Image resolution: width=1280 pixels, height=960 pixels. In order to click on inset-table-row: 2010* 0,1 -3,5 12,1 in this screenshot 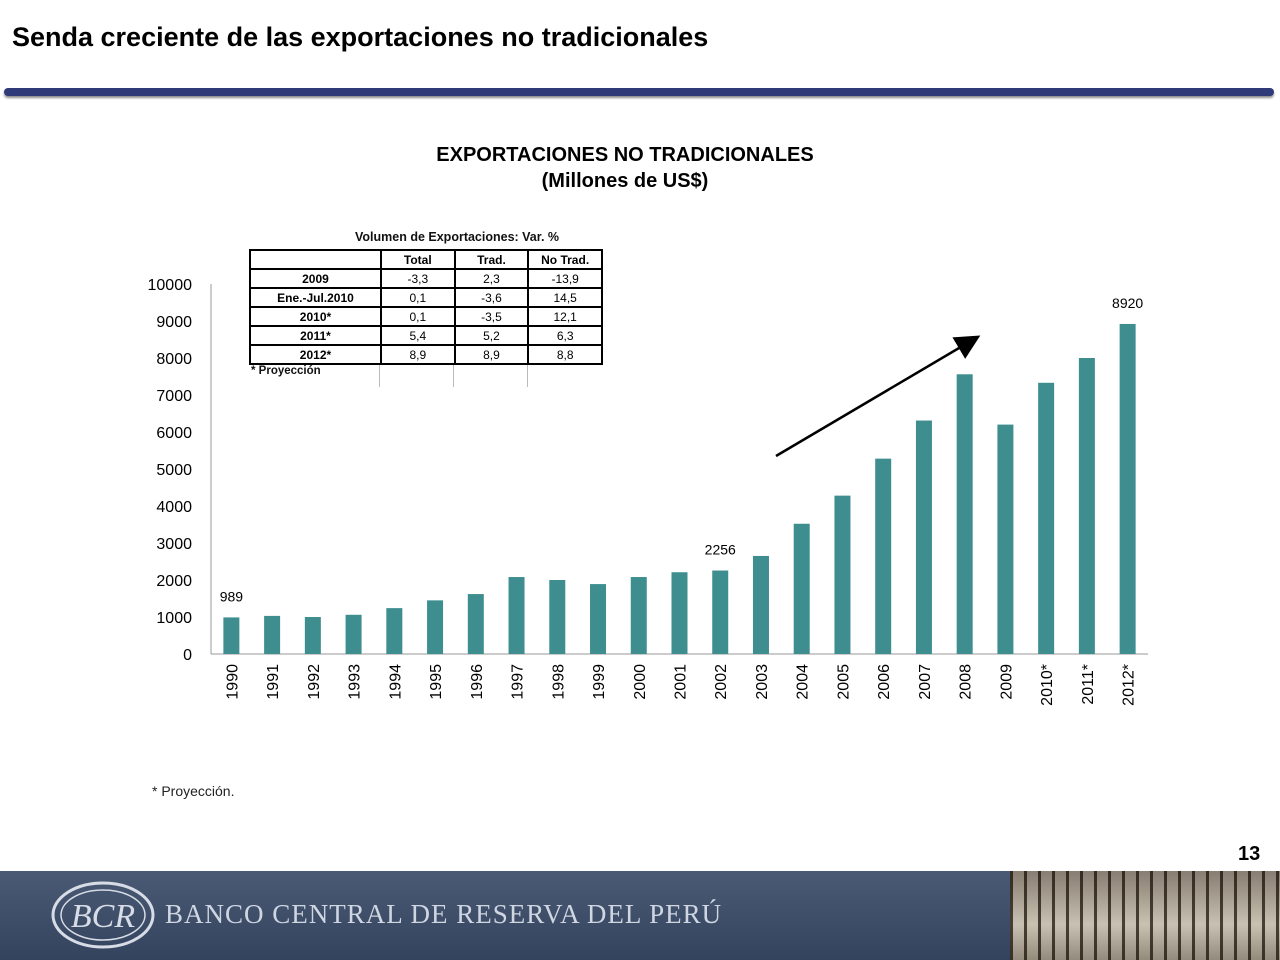, I will do `click(426, 316)`.